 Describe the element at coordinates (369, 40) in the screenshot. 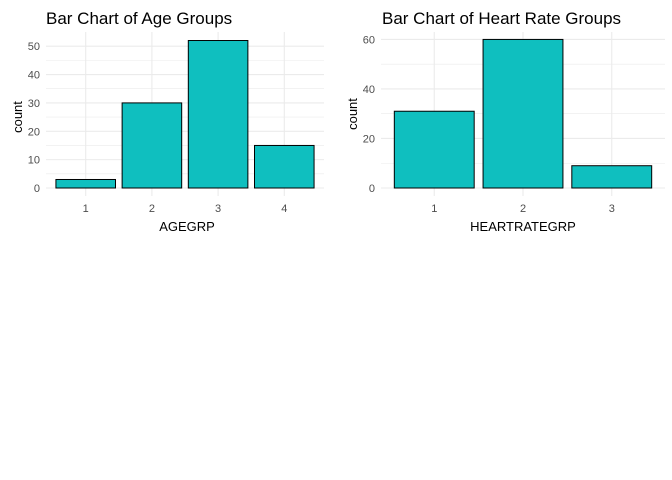

I see `y-tick-label: 60` at that location.